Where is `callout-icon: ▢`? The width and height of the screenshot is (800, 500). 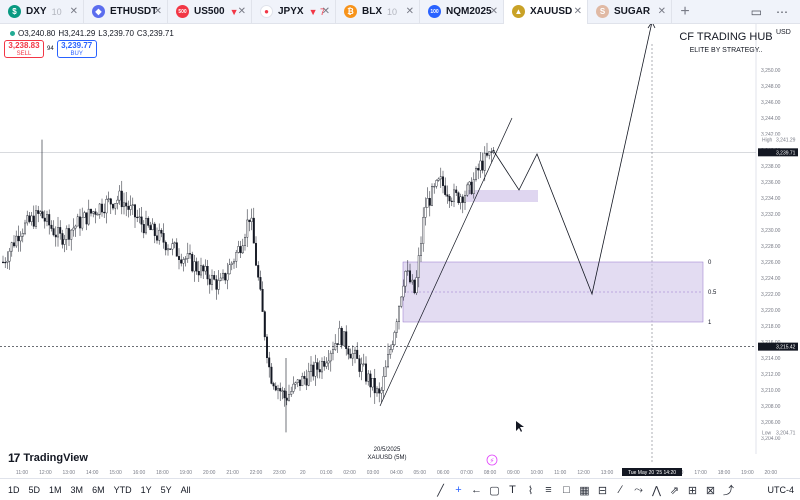 callout-icon: ▢ is located at coordinates (494, 490).